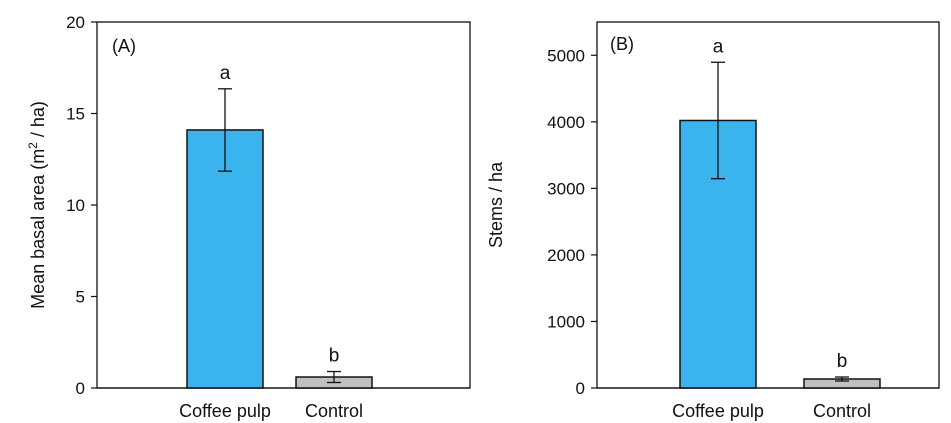 This screenshot has width=951, height=423. Describe the element at coordinates (37, 205) in the screenshot. I see `y-axis-title-a: Mean basal area (m2 / ha)` at that location.